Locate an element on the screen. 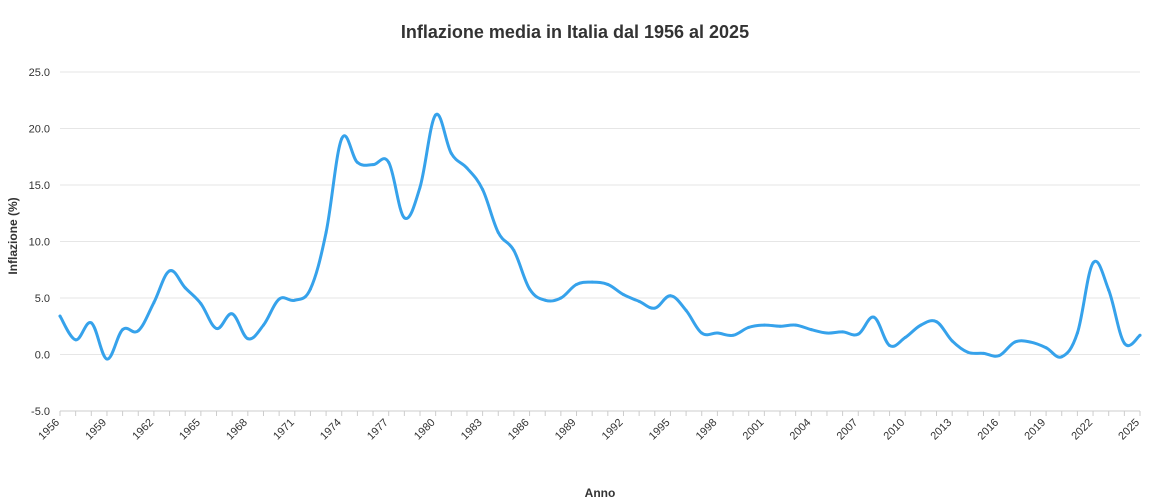  x-tick-label: 1992 is located at coordinates (613, 430).